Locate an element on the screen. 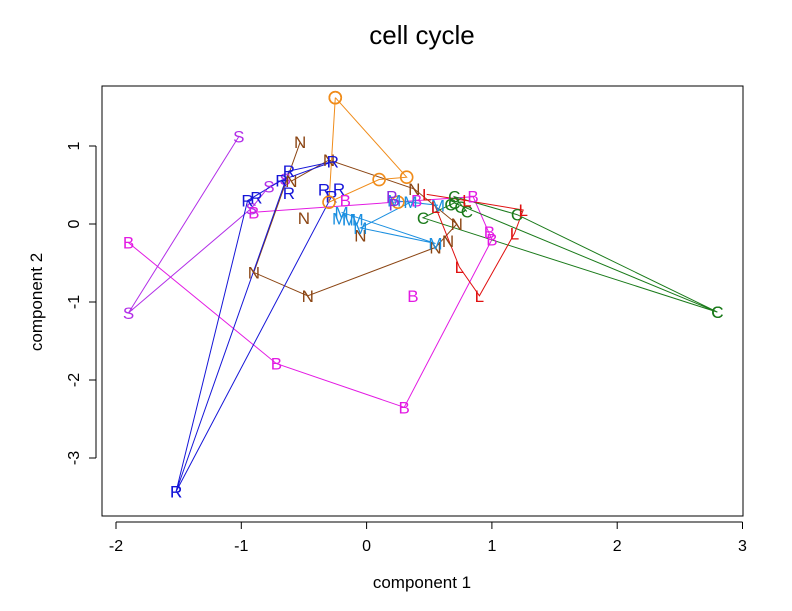  series-line-L is located at coordinates (475, 245).